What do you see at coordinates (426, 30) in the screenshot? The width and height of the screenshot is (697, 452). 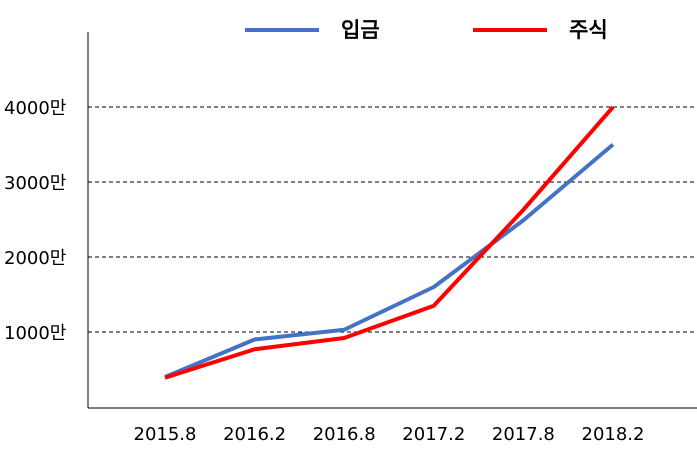 I see `legend: 입금 주식` at bounding box center [426, 30].